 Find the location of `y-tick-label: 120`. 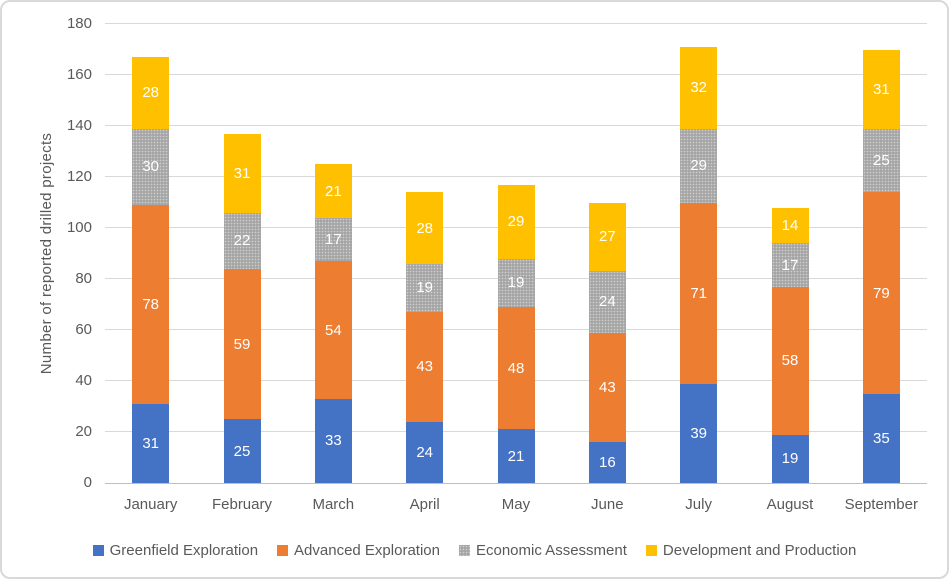

y-tick-label: 120 is located at coordinates (79, 176).